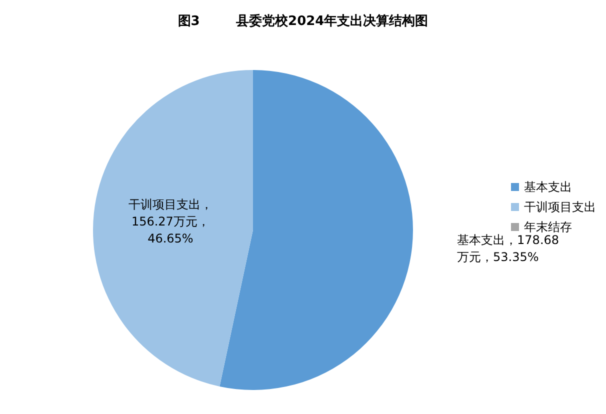  I want to click on legend-label: 年末结存, so click(548, 227).